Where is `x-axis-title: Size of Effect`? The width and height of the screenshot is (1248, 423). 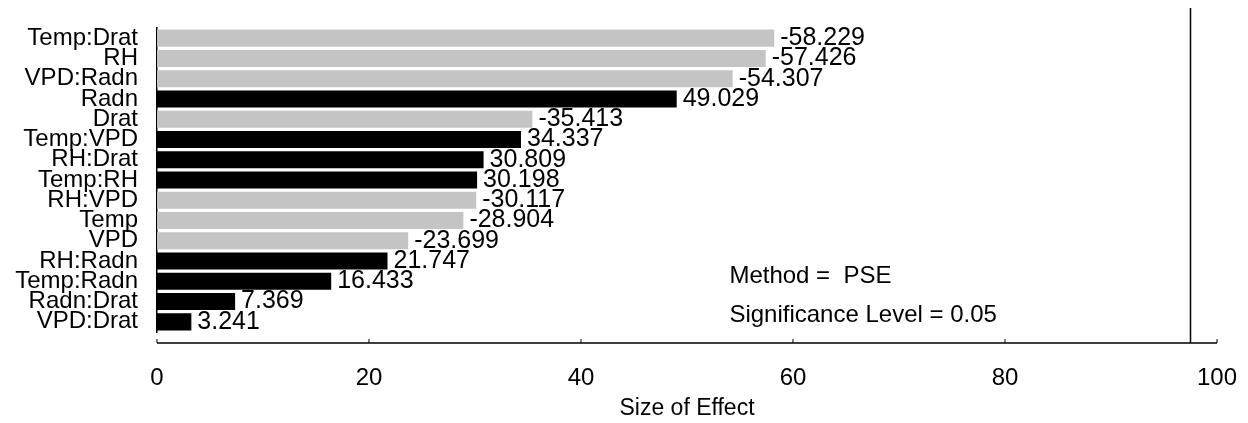
x-axis-title: Size of Effect is located at coordinates (687, 406).